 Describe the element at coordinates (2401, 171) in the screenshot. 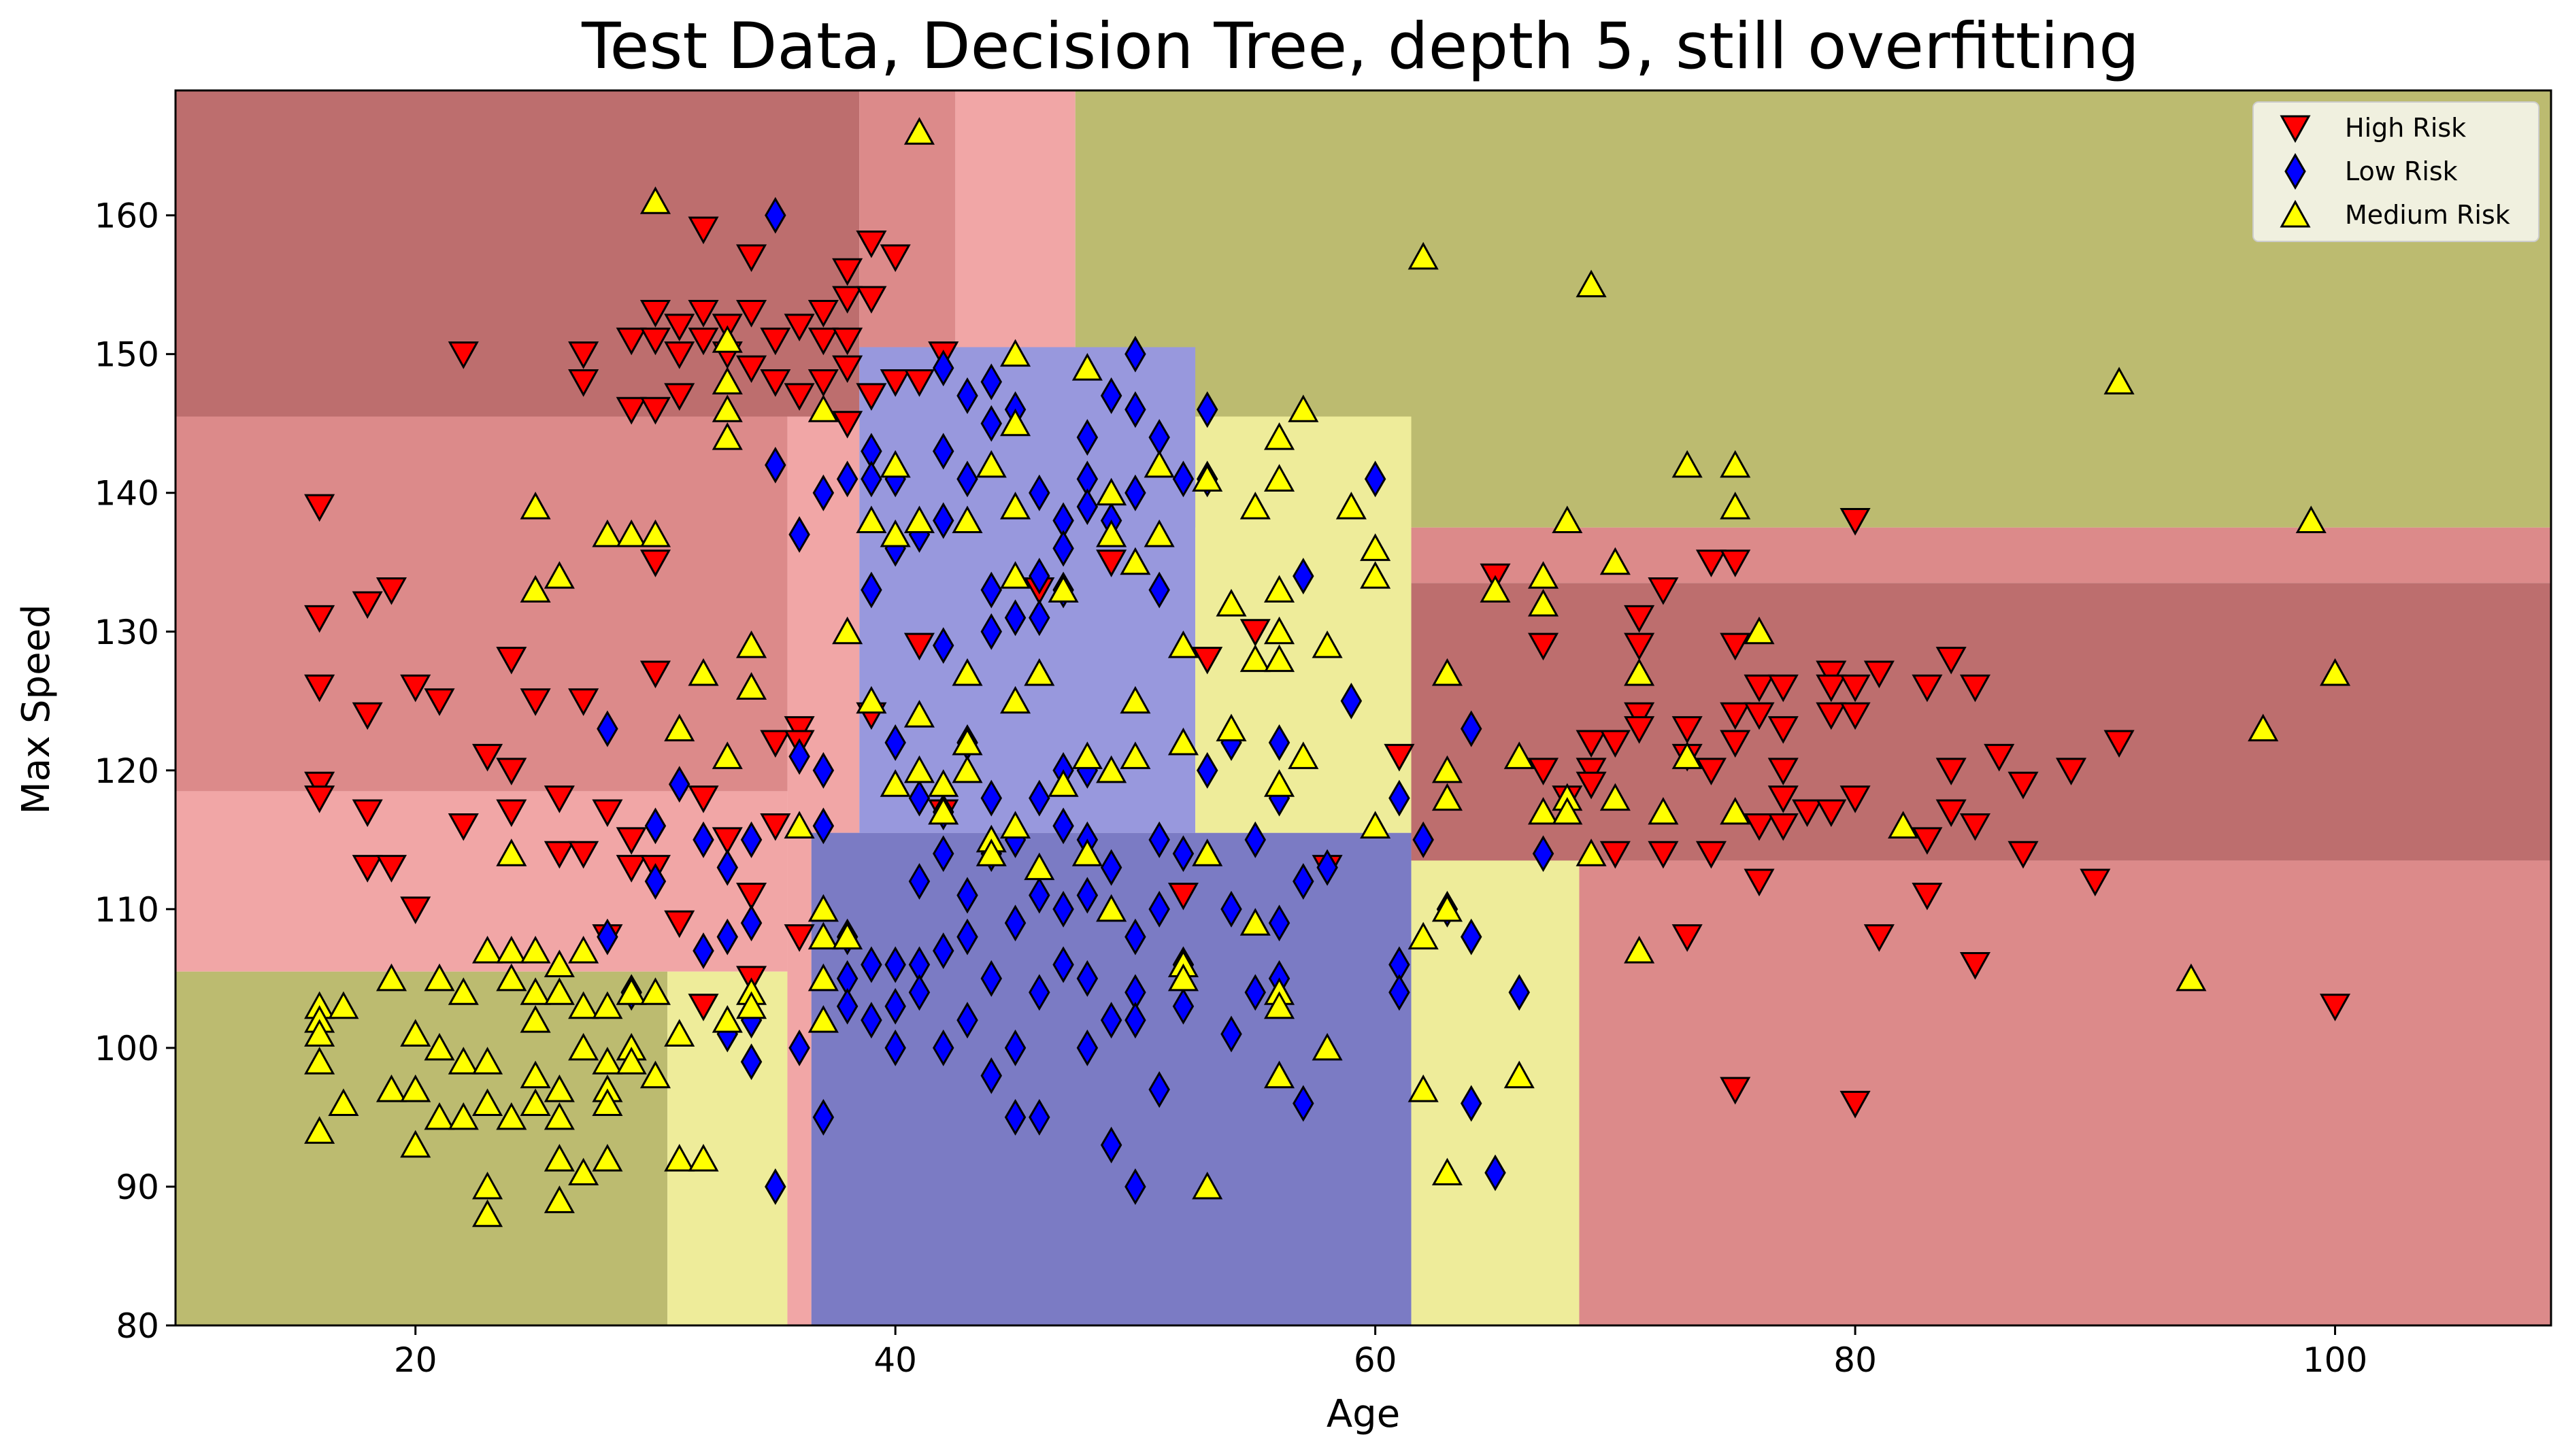

I see `legend-label-low-risk: Low Risk` at that location.